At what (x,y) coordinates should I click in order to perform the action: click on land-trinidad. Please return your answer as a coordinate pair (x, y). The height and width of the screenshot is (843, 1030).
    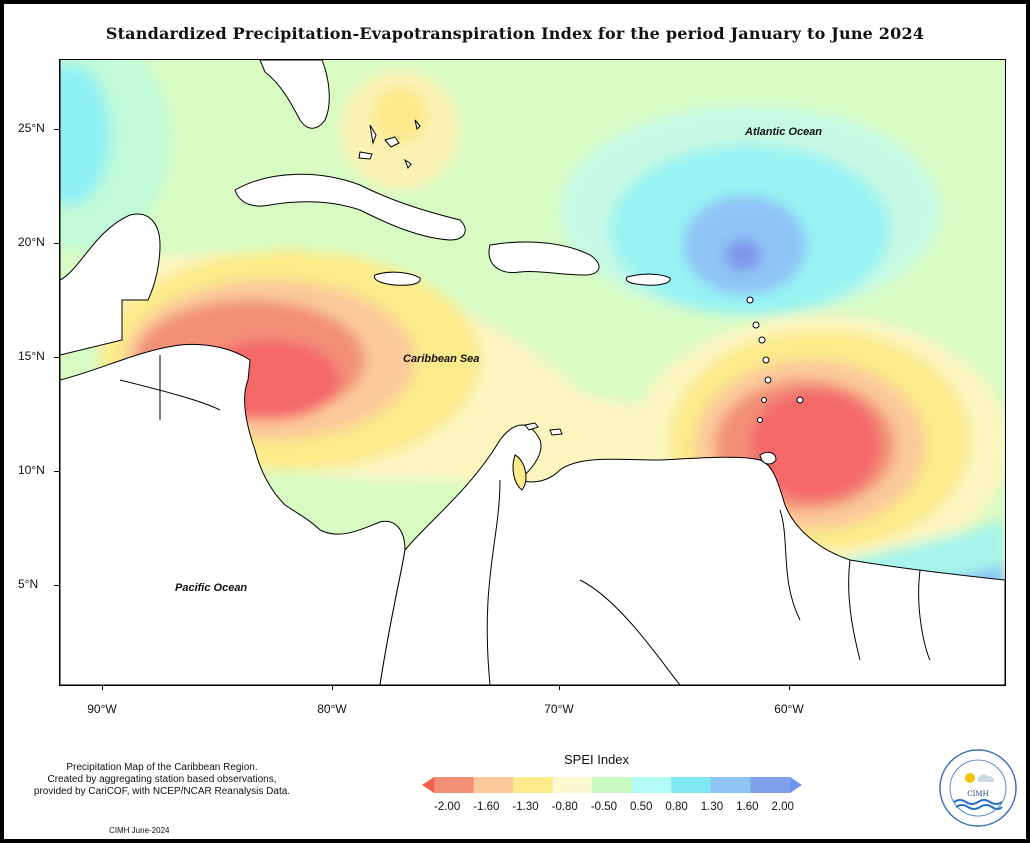
    Looking at the image, I should click on (768, 458).